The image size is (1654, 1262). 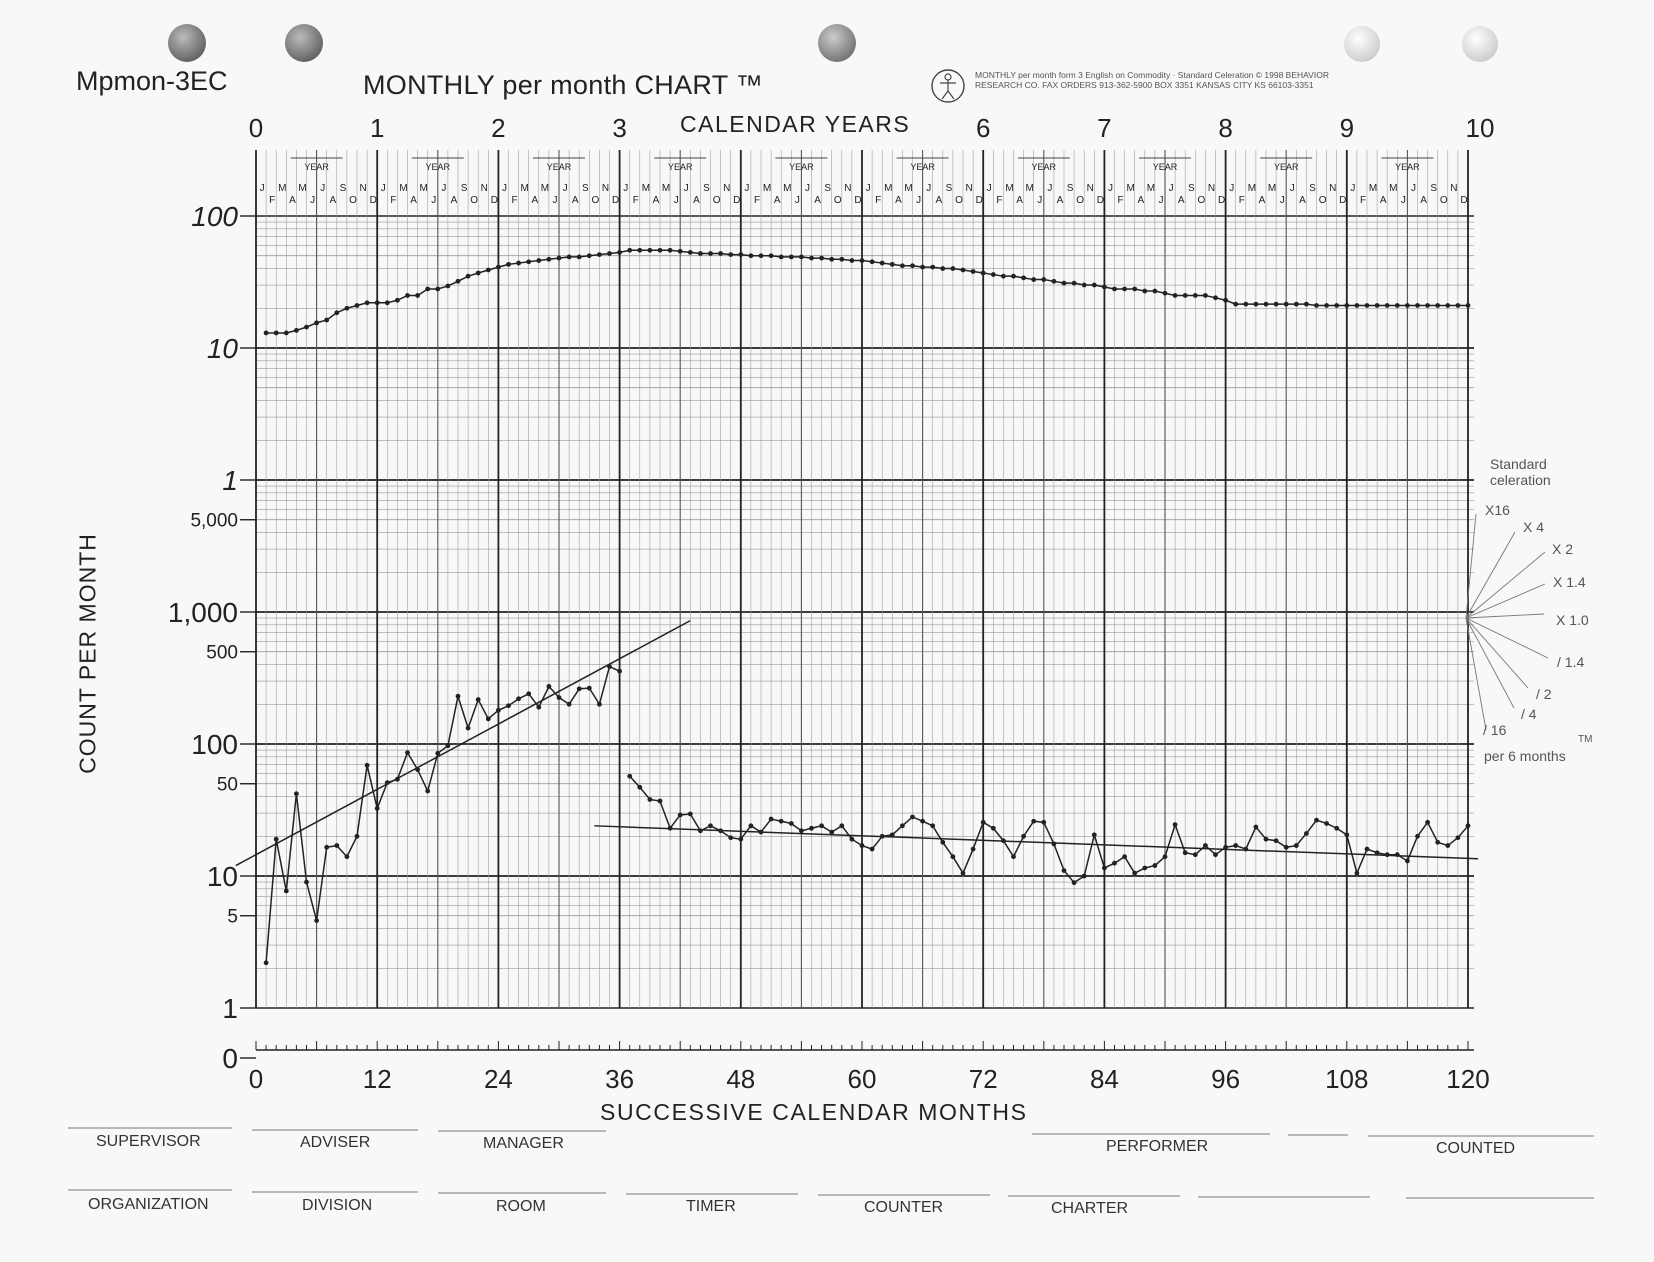 What do you see at coordinates (498, 128) in the screenshot?
I see `top-axis-tick: 2` at bounding box center [498, 128].